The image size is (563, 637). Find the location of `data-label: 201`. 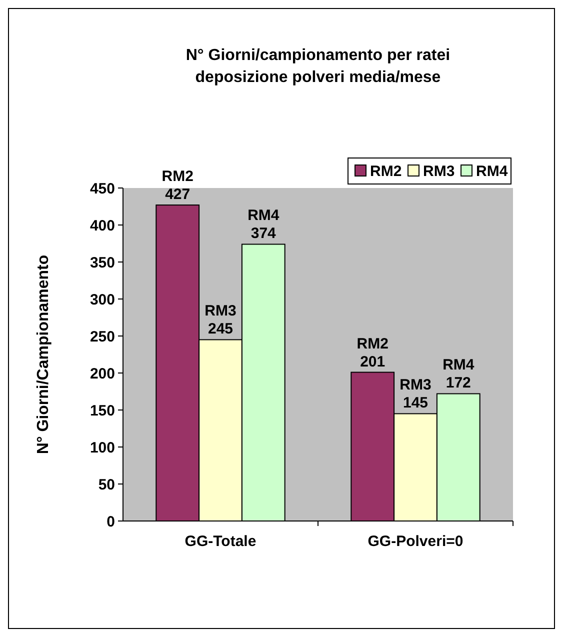

data-label: 201 is located at coordinates (373, 361).